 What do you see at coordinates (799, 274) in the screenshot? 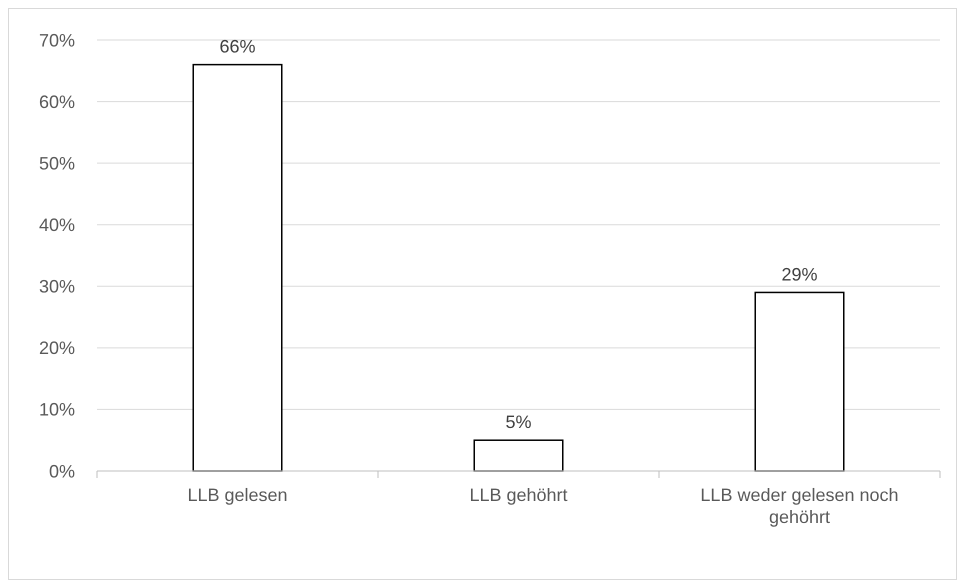
I see `data-label: 29%` at bounding box center [799, 274].